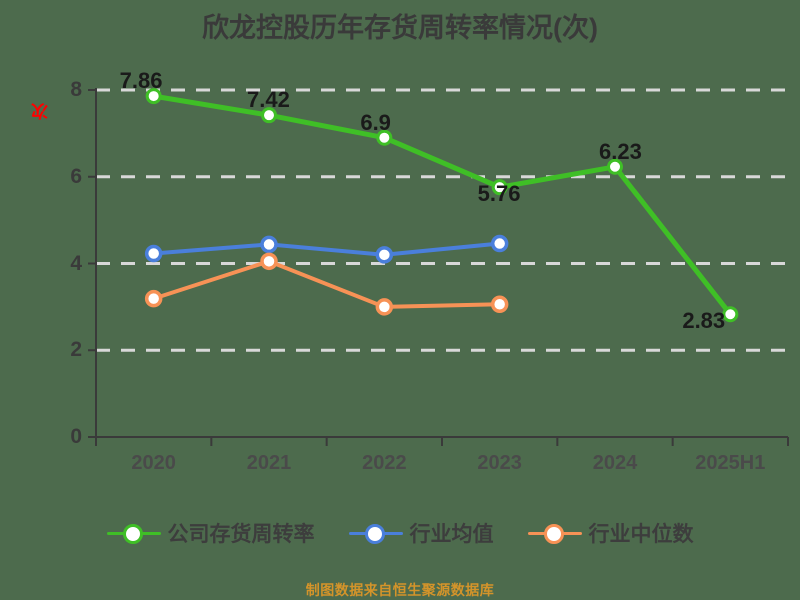 Image resolution: width=800 pixels, height=600 pixels. What do you see at coordinates (620, 151) in the screenshot?
I see `data-label-2024: 6.23` at bounding box center [620, 151].